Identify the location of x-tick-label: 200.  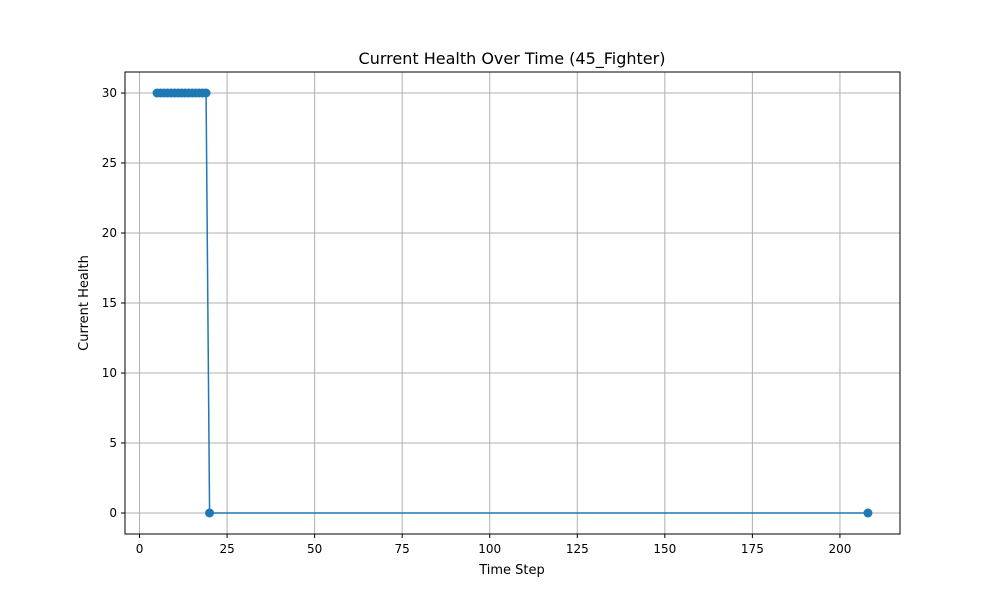
(839, 549).